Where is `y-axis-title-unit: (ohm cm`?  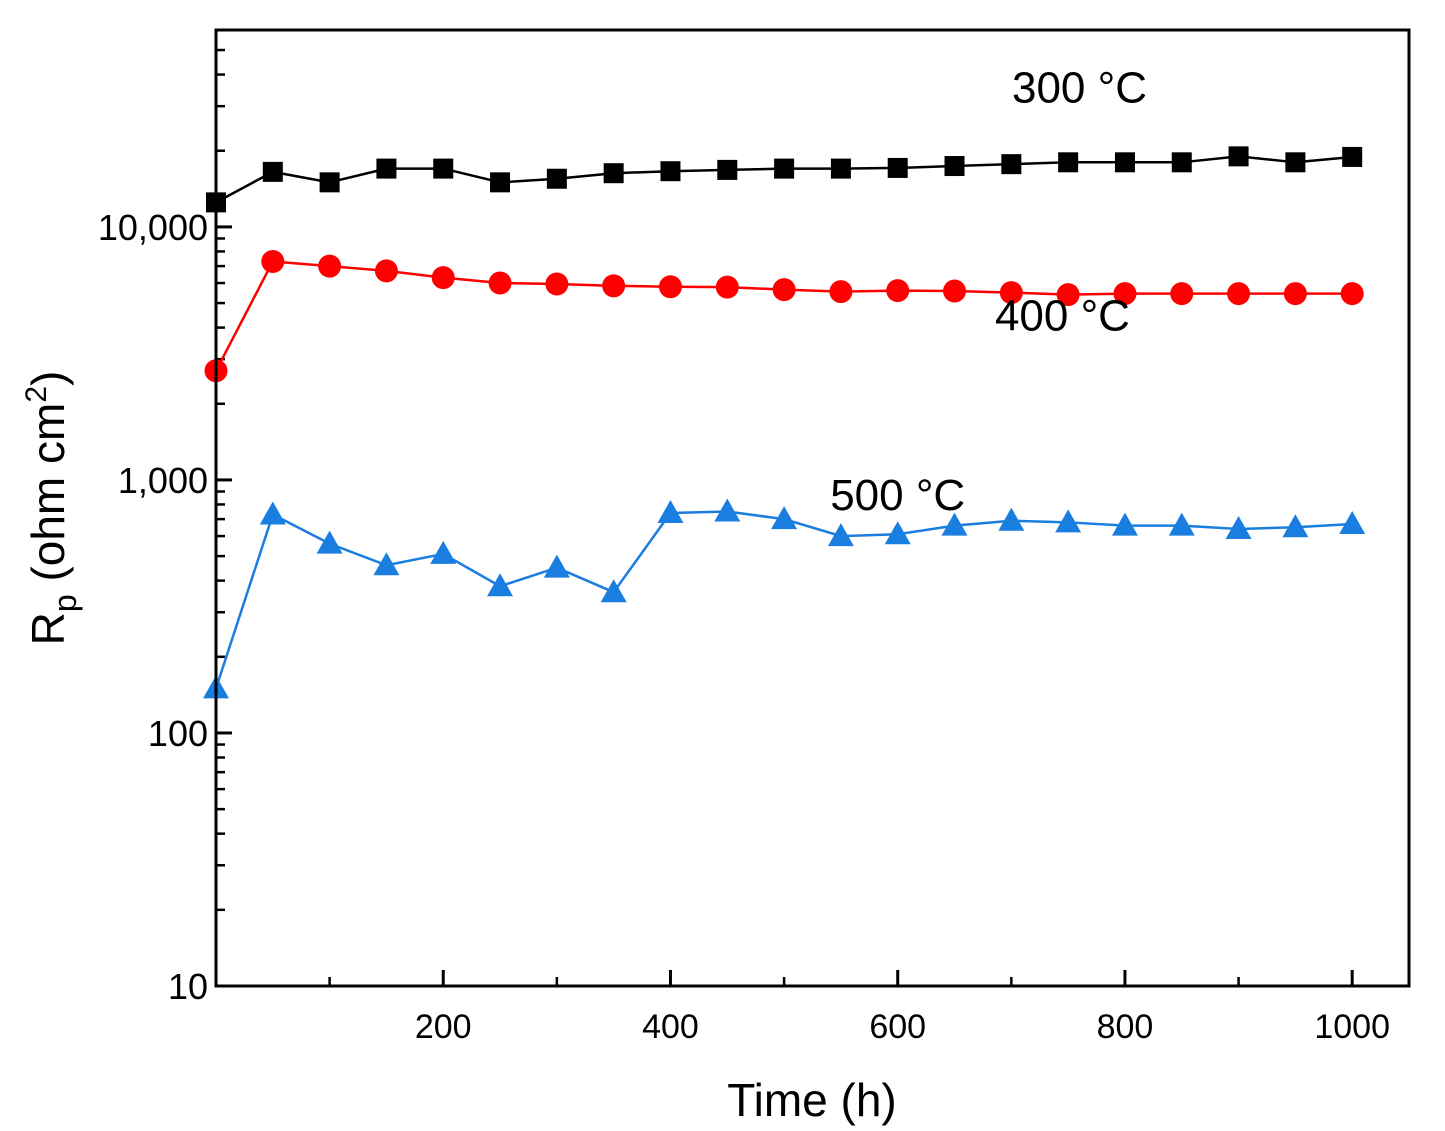 y-axis-title-unit: (ohm cm is located at coordinates (48, 499).